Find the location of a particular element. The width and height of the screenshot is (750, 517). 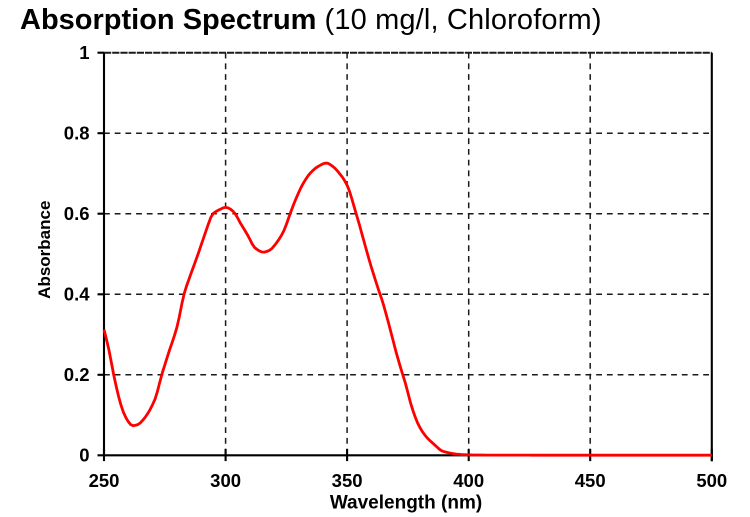

svg-text: 500 is located at coordinates (711, 480).